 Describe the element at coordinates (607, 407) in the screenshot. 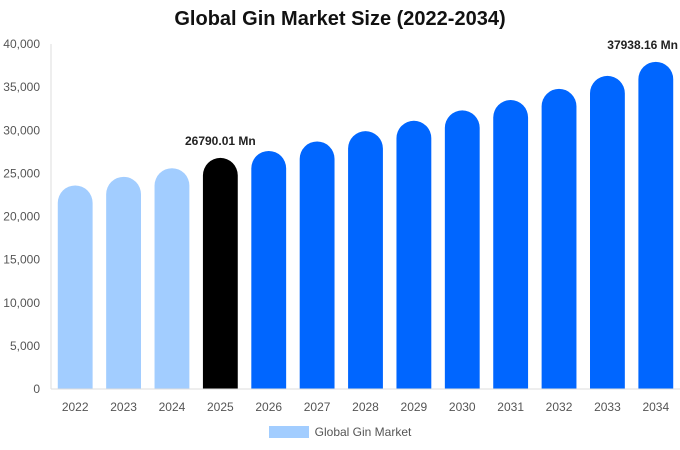

I see `x-tick-label: 2033` at that location.